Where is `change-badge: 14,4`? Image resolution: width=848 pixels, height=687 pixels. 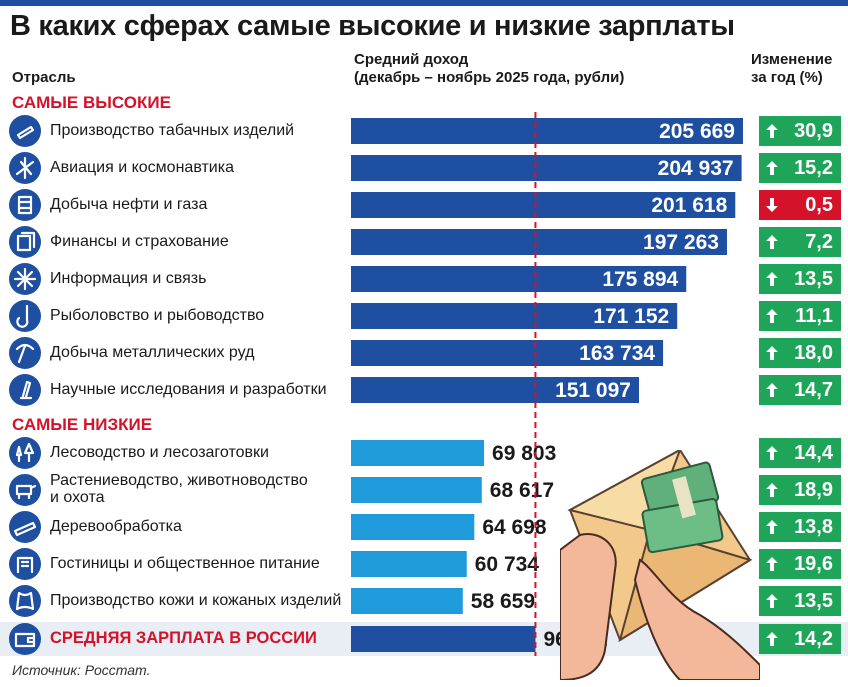 change-badge: 14,4 is located at coordinates (800, 453).